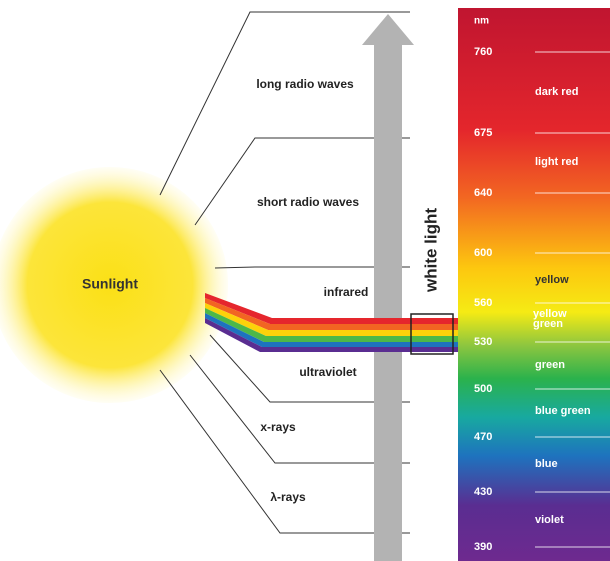 The image size is (610, 561). I want to click on wavelength: 560, so click(483, 303).